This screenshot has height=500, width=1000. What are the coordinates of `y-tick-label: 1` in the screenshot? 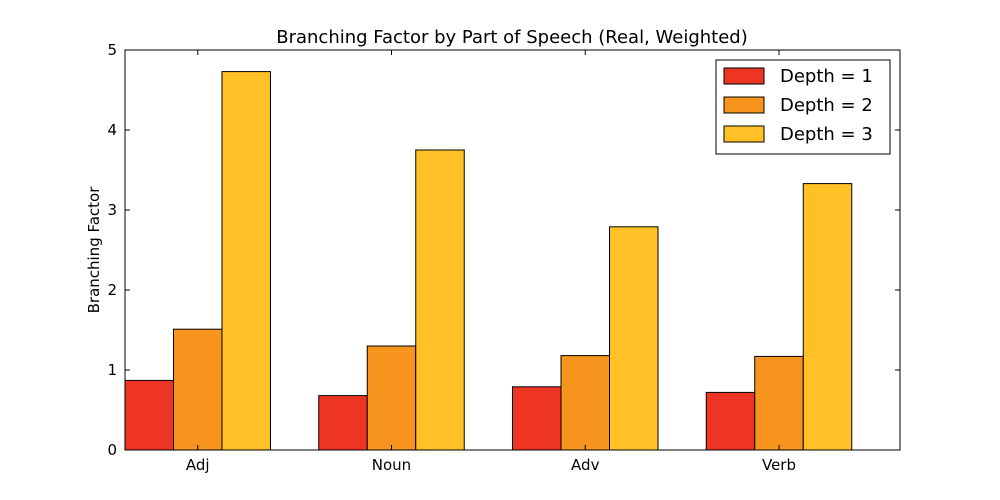 It's located at (112, 370).